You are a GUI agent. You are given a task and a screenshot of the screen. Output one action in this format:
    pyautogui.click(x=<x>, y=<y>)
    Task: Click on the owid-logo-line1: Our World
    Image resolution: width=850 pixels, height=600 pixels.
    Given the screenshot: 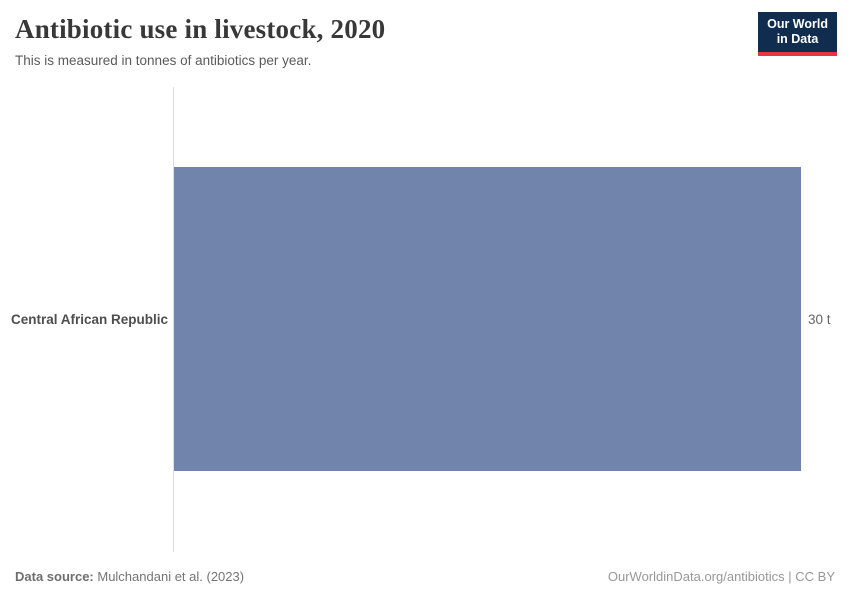 What is the action you would take?
    pyautogui.click(x=797, y=24)
    